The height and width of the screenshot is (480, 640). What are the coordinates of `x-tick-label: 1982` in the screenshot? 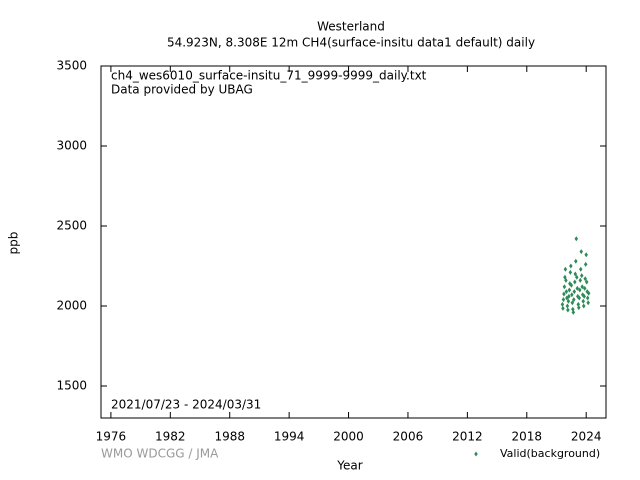 It's located at (170, 437).